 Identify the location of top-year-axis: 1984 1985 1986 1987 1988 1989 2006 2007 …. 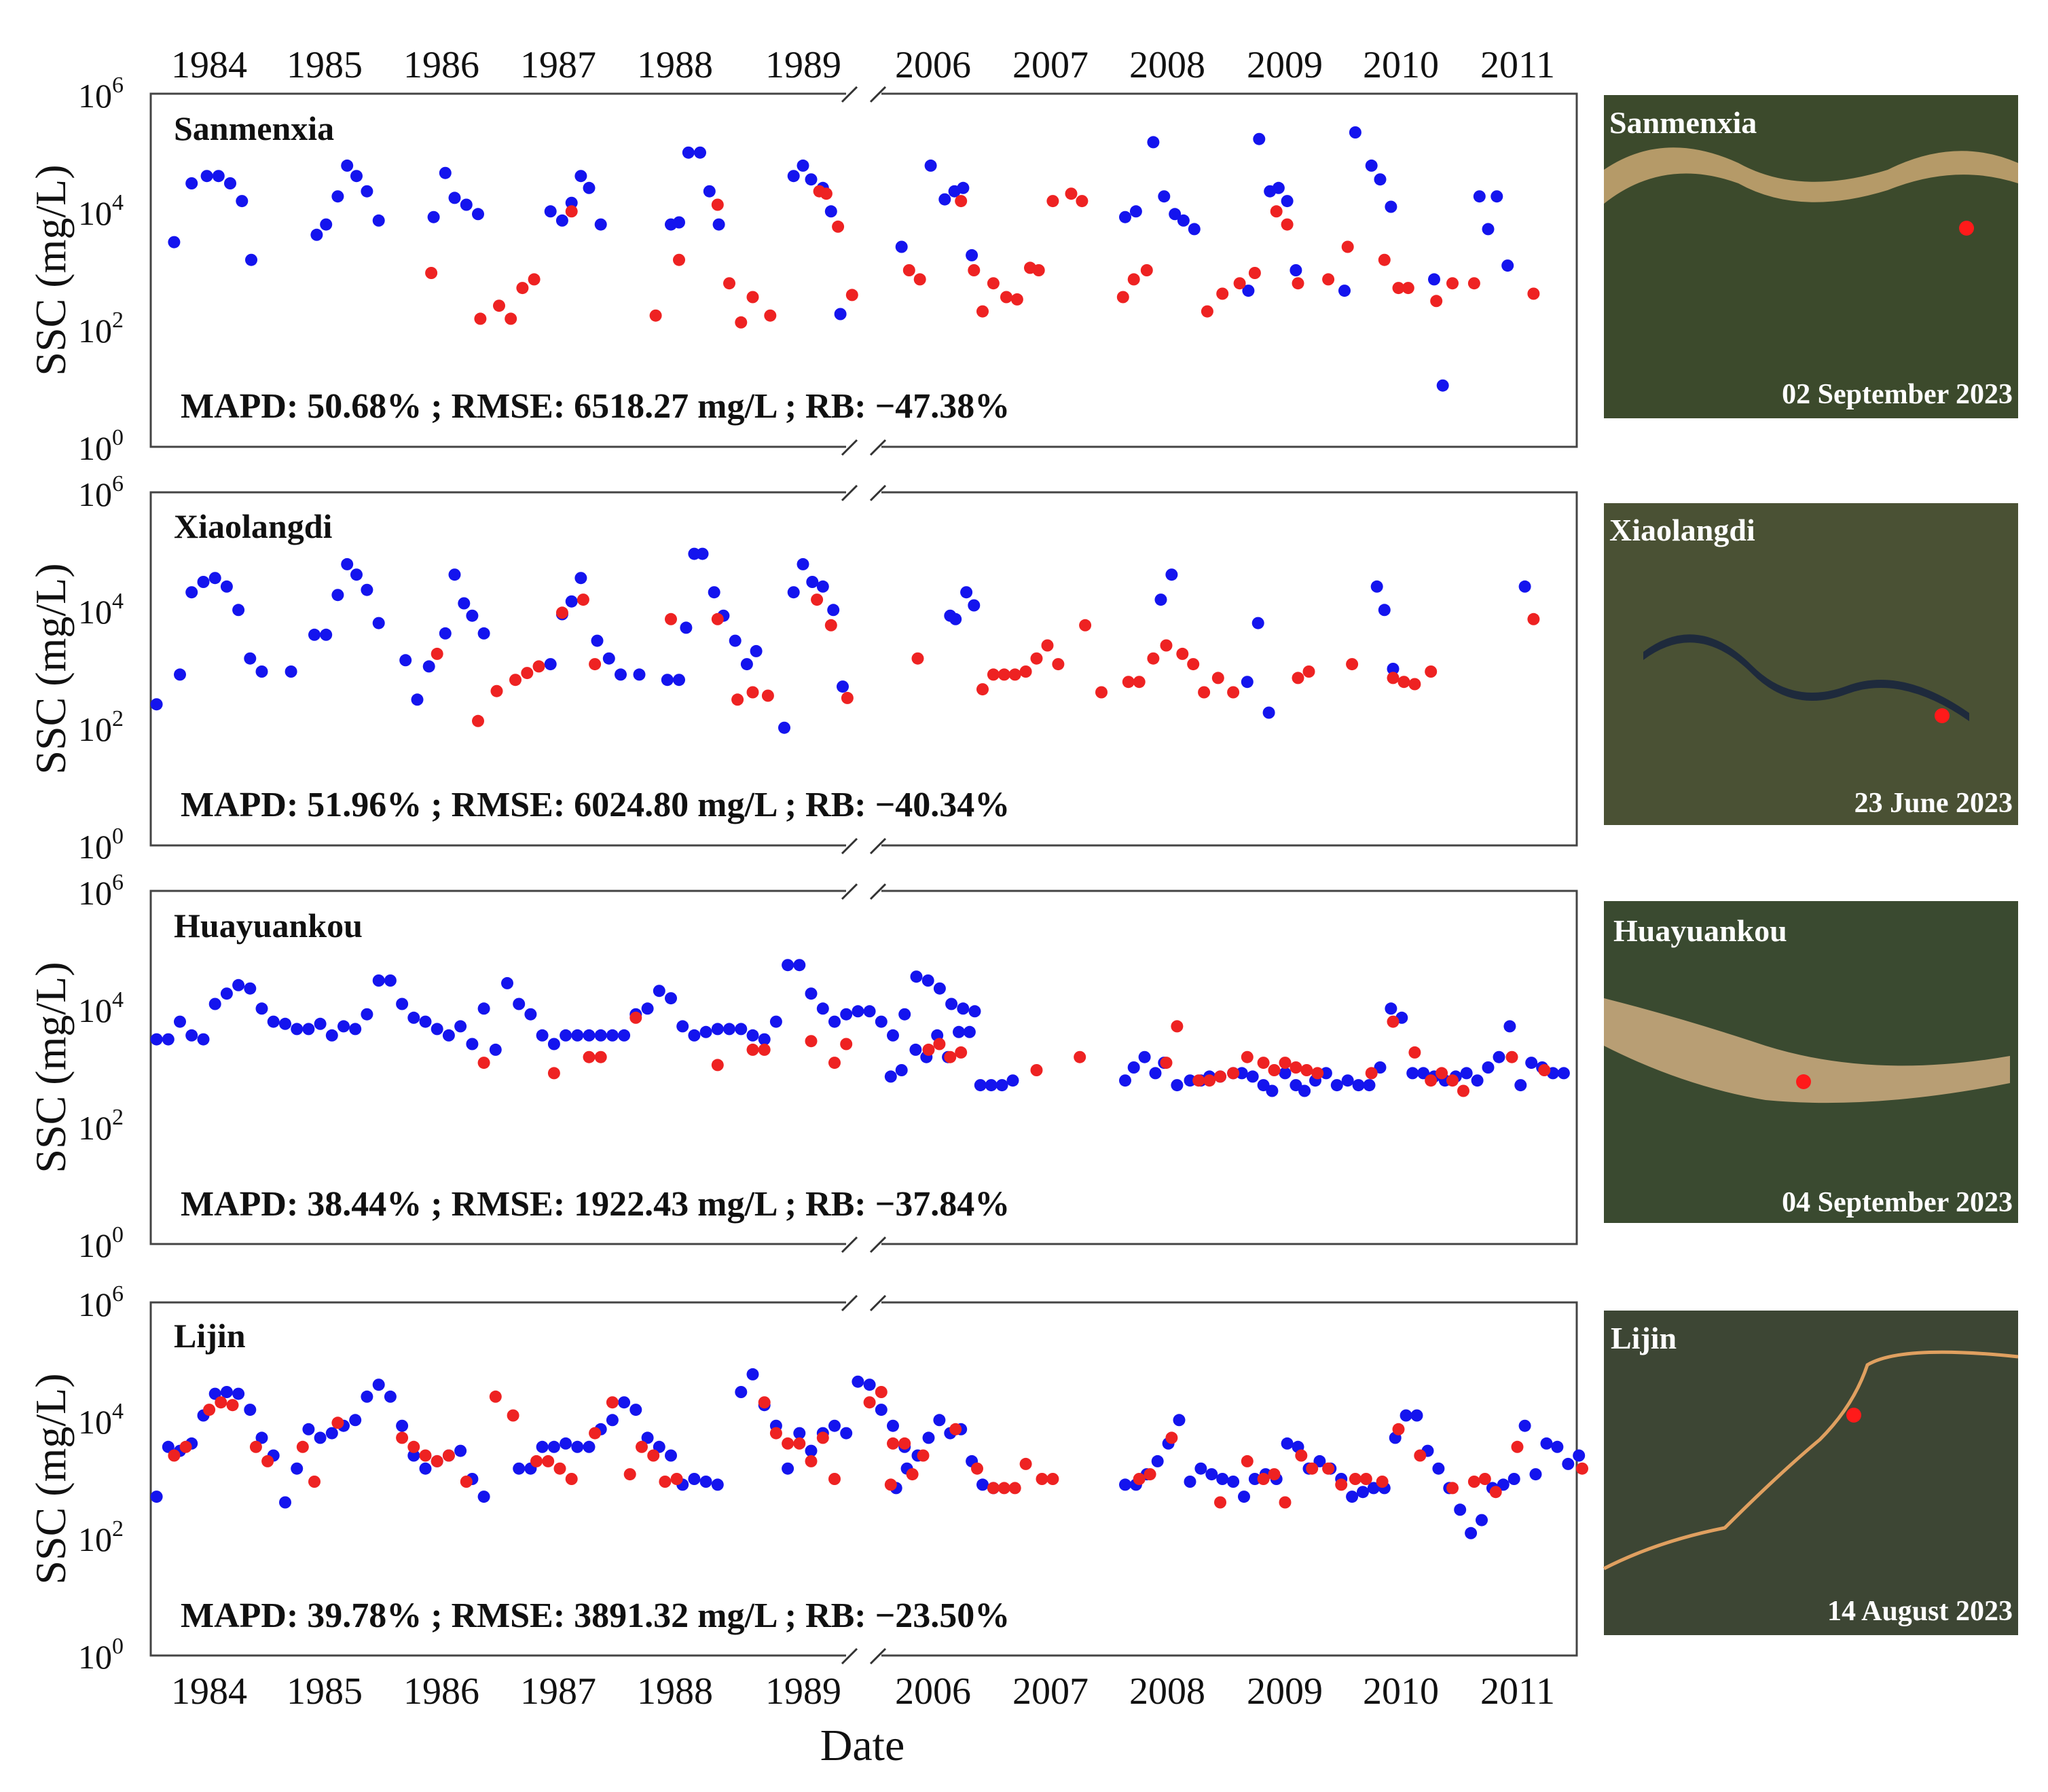
(863, 65).